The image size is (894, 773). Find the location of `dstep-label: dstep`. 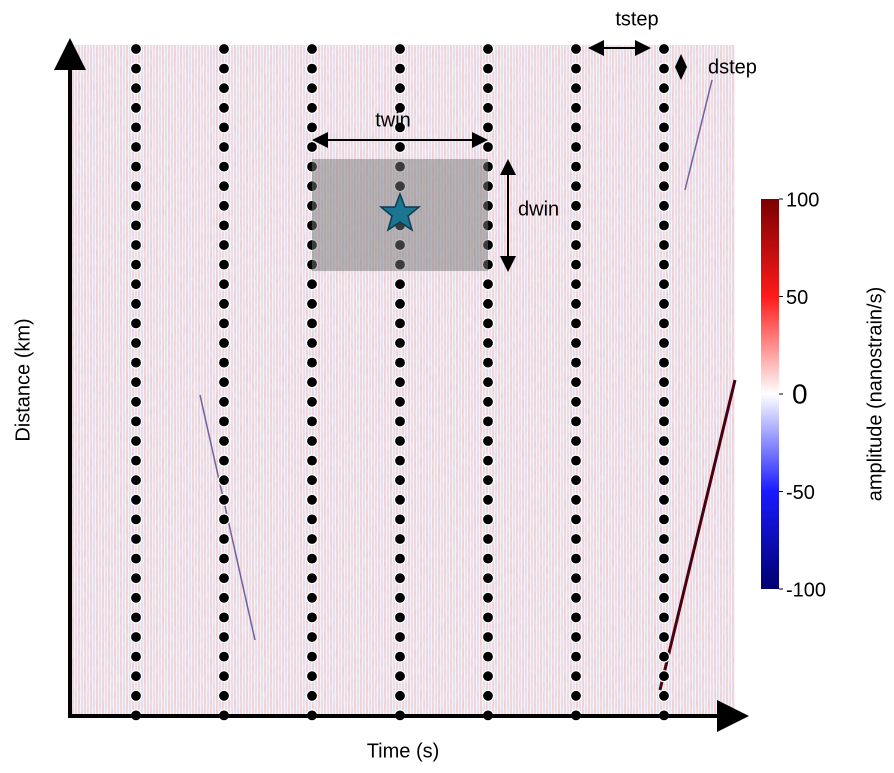

dstep-label: dstep is located at coordinates (732, 67).